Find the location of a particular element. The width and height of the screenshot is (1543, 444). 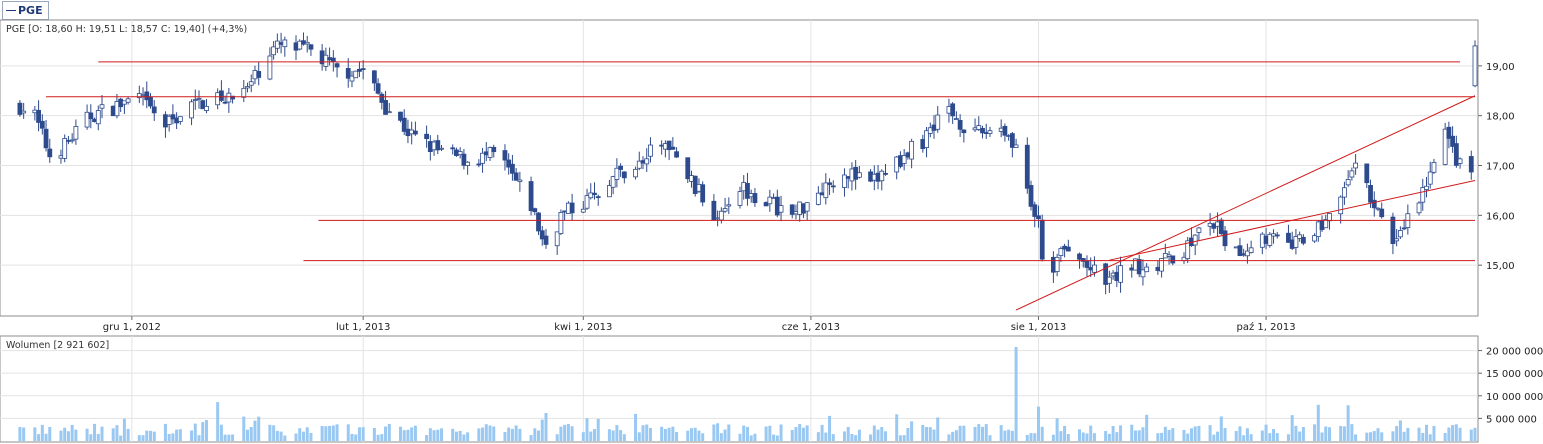

price-tick-label: 16,00 is located at coordinates (1500, 216).